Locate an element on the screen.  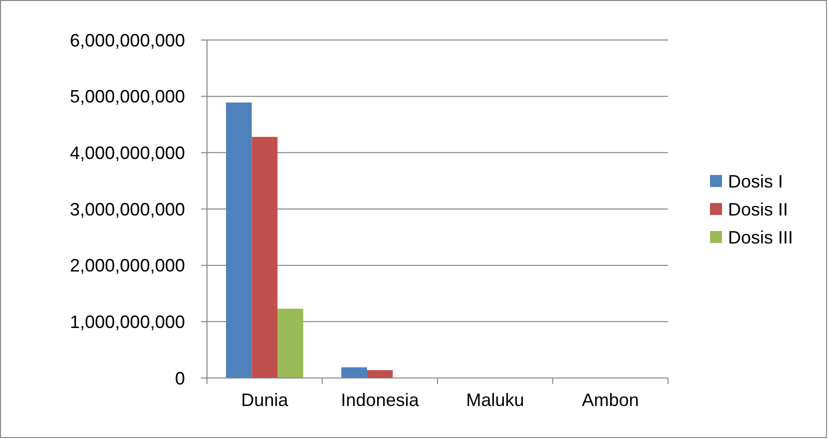
y-tick-label: 6,000,000,000 is located at coordinates (127, 40).